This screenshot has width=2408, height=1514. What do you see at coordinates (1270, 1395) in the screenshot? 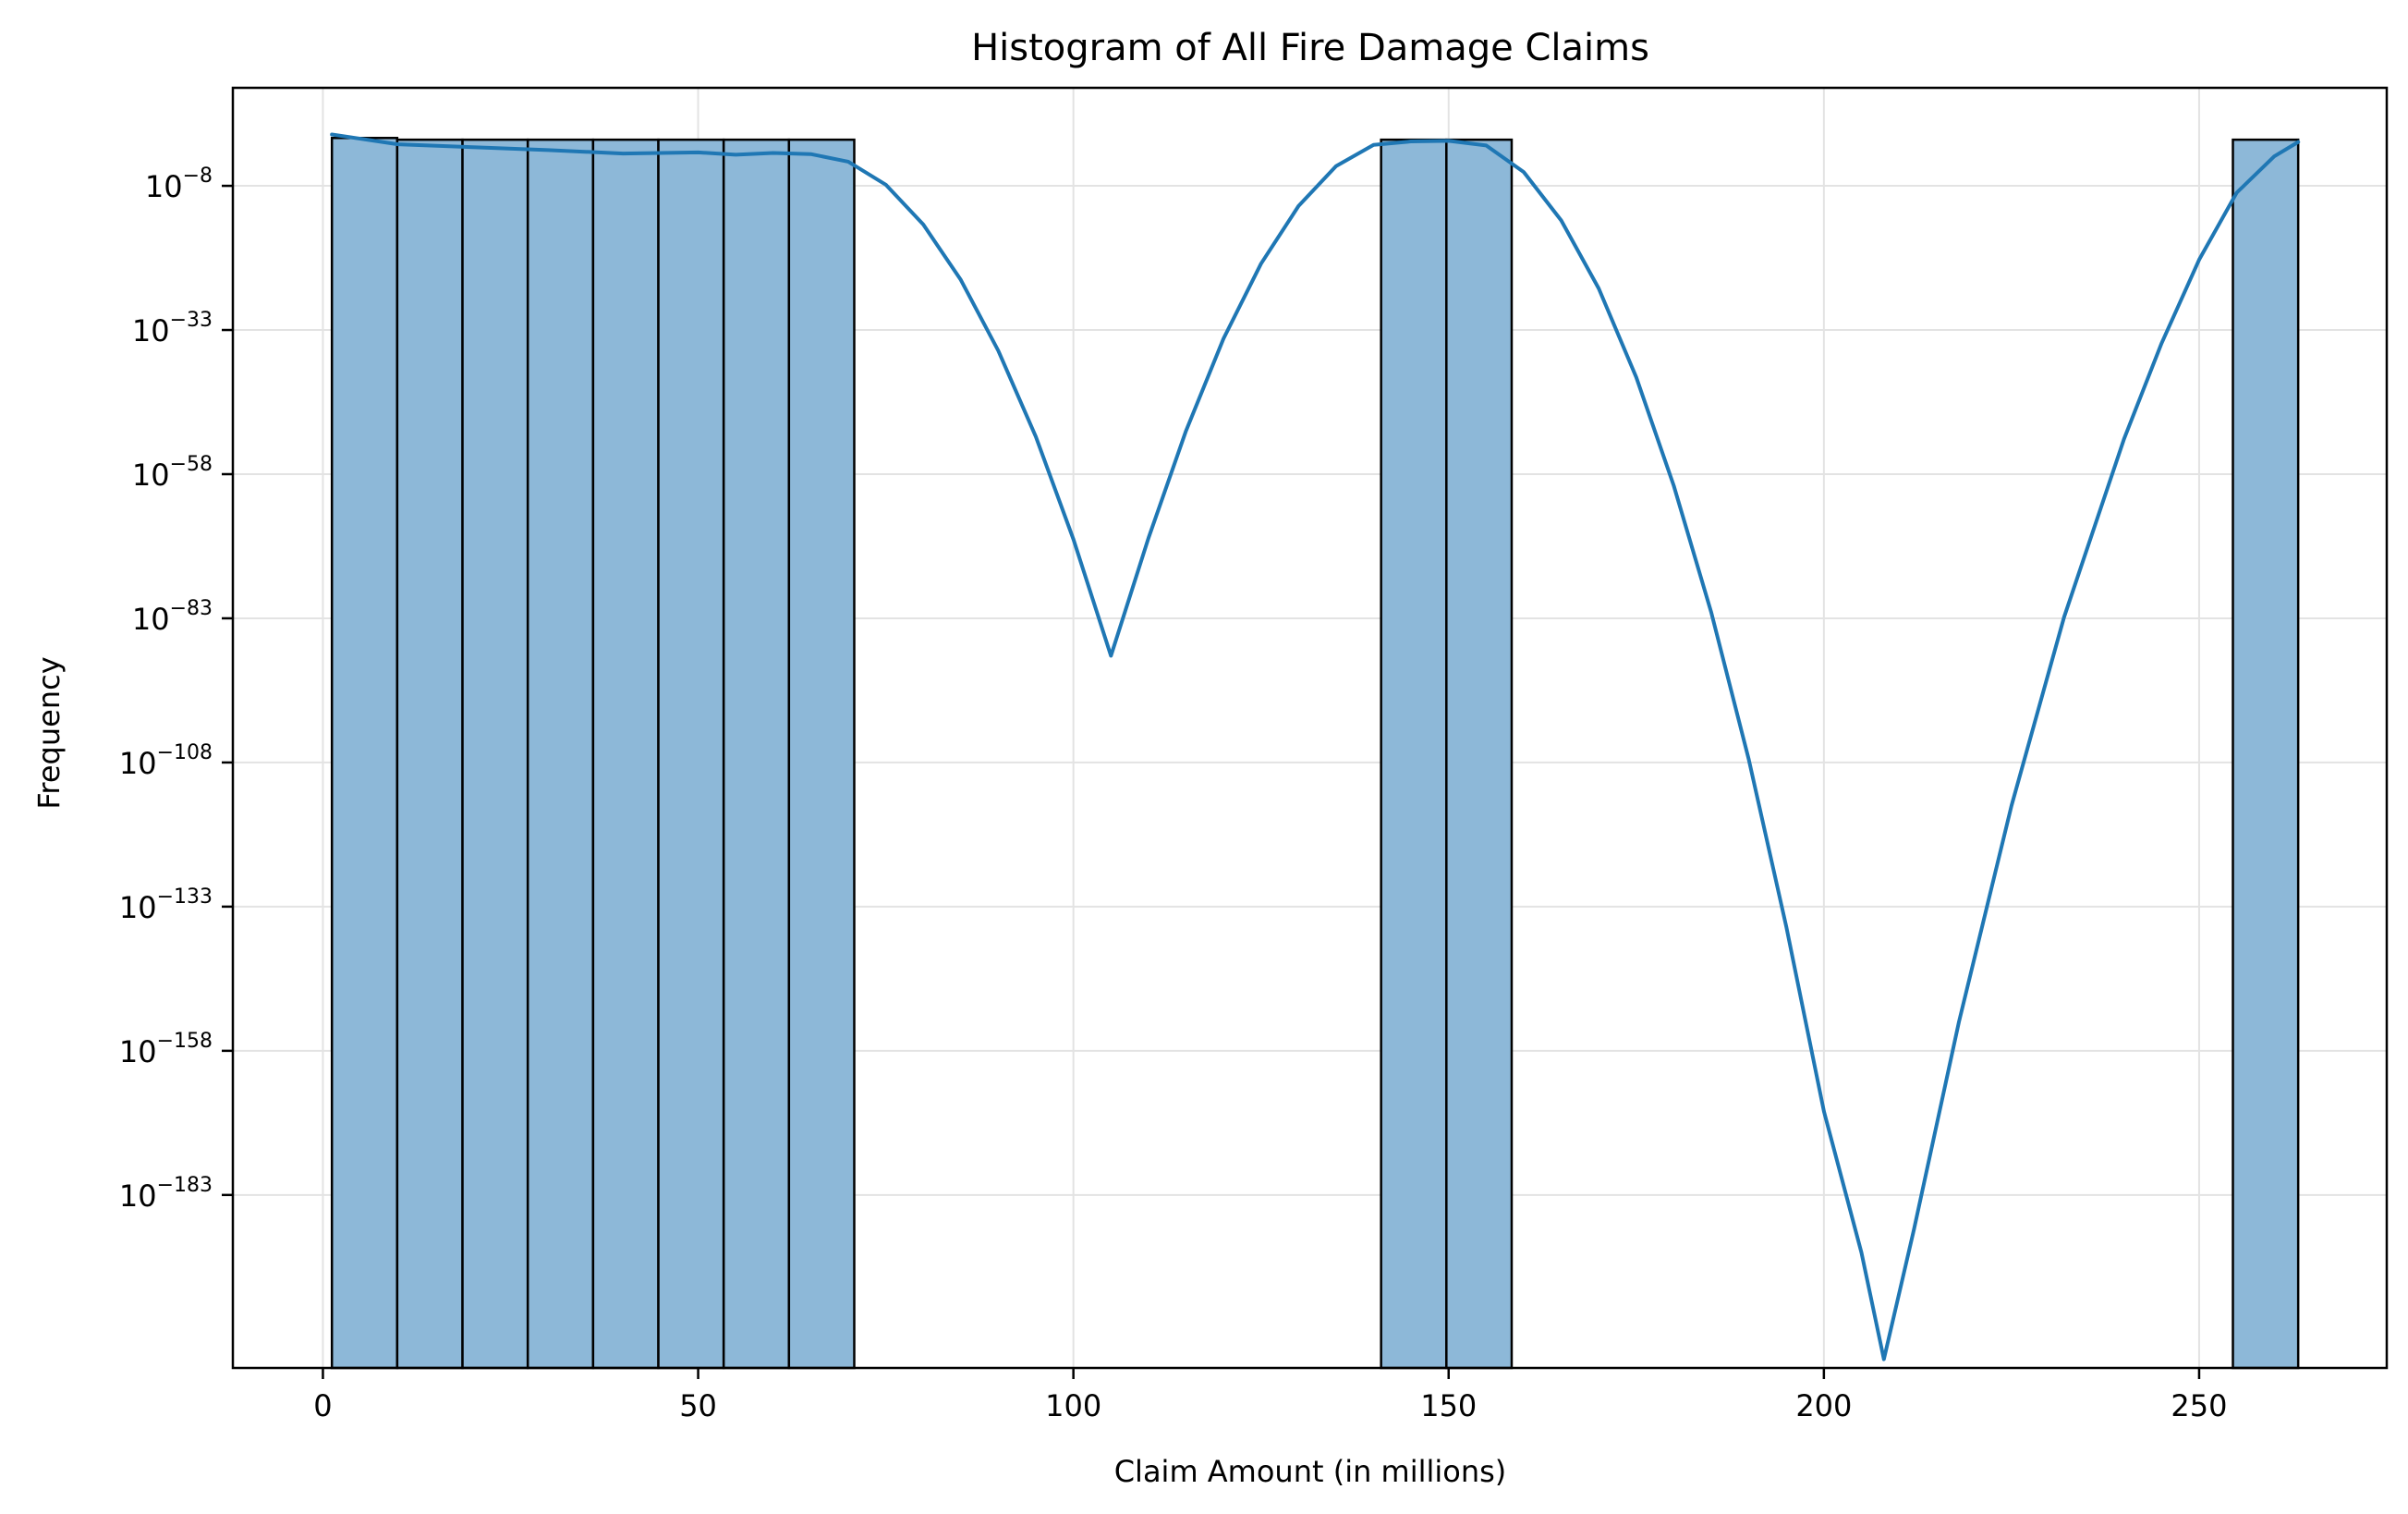
I see `x-axis: 0 50 100 150 200 250` at bounding box center [1270, 1395].